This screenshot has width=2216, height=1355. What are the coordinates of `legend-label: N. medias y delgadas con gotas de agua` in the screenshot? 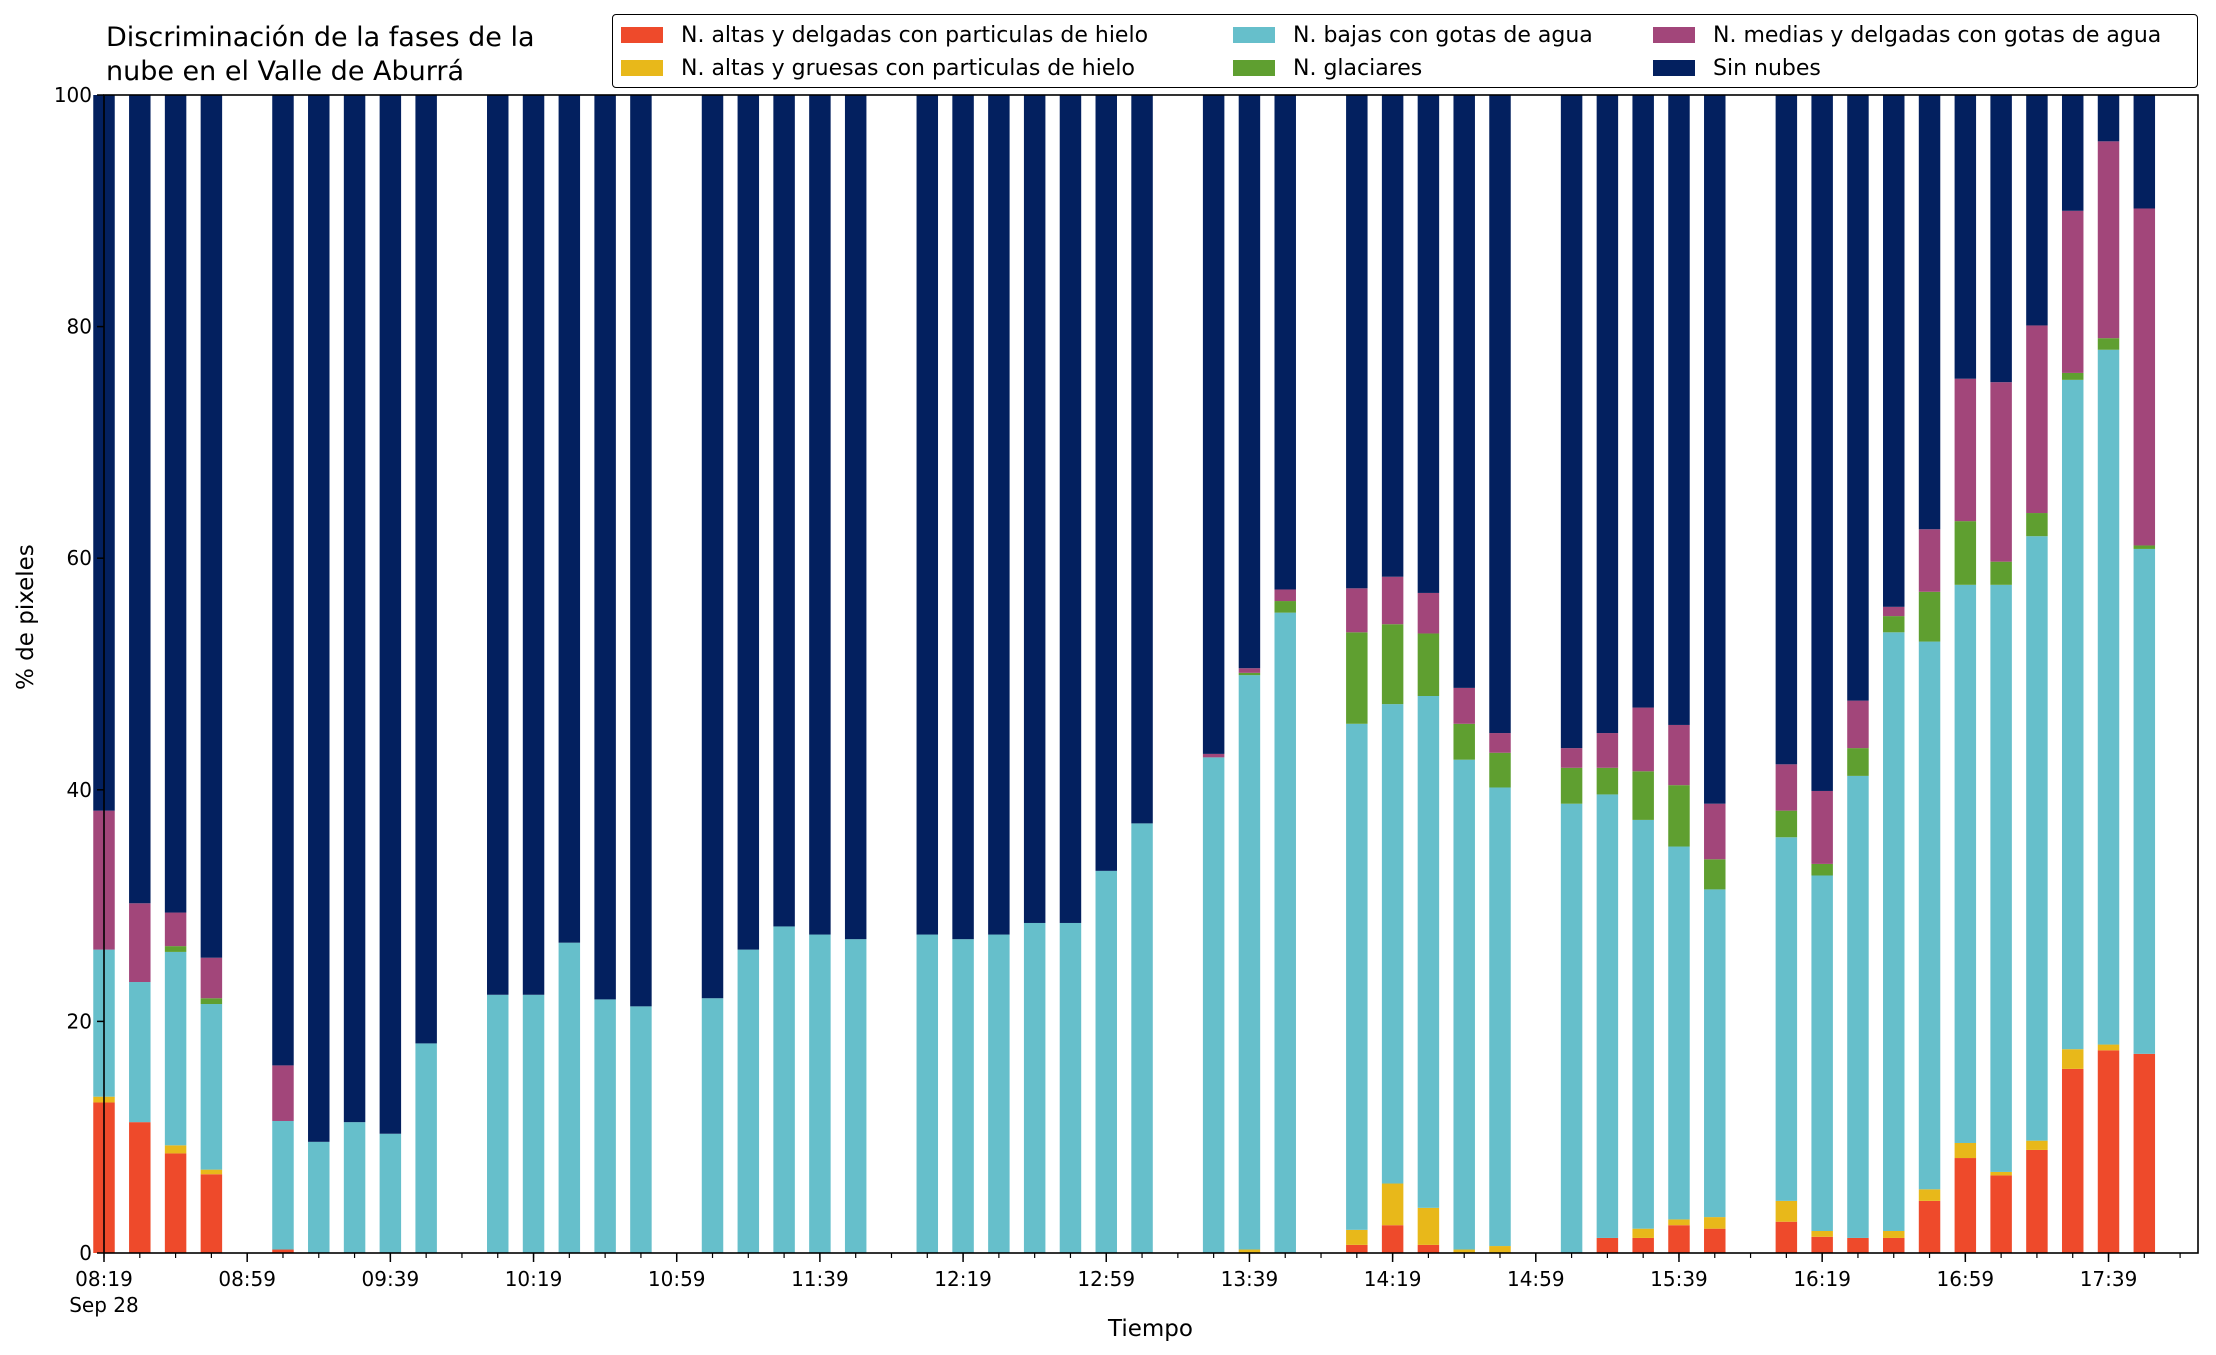 It's located at (1937, 35).